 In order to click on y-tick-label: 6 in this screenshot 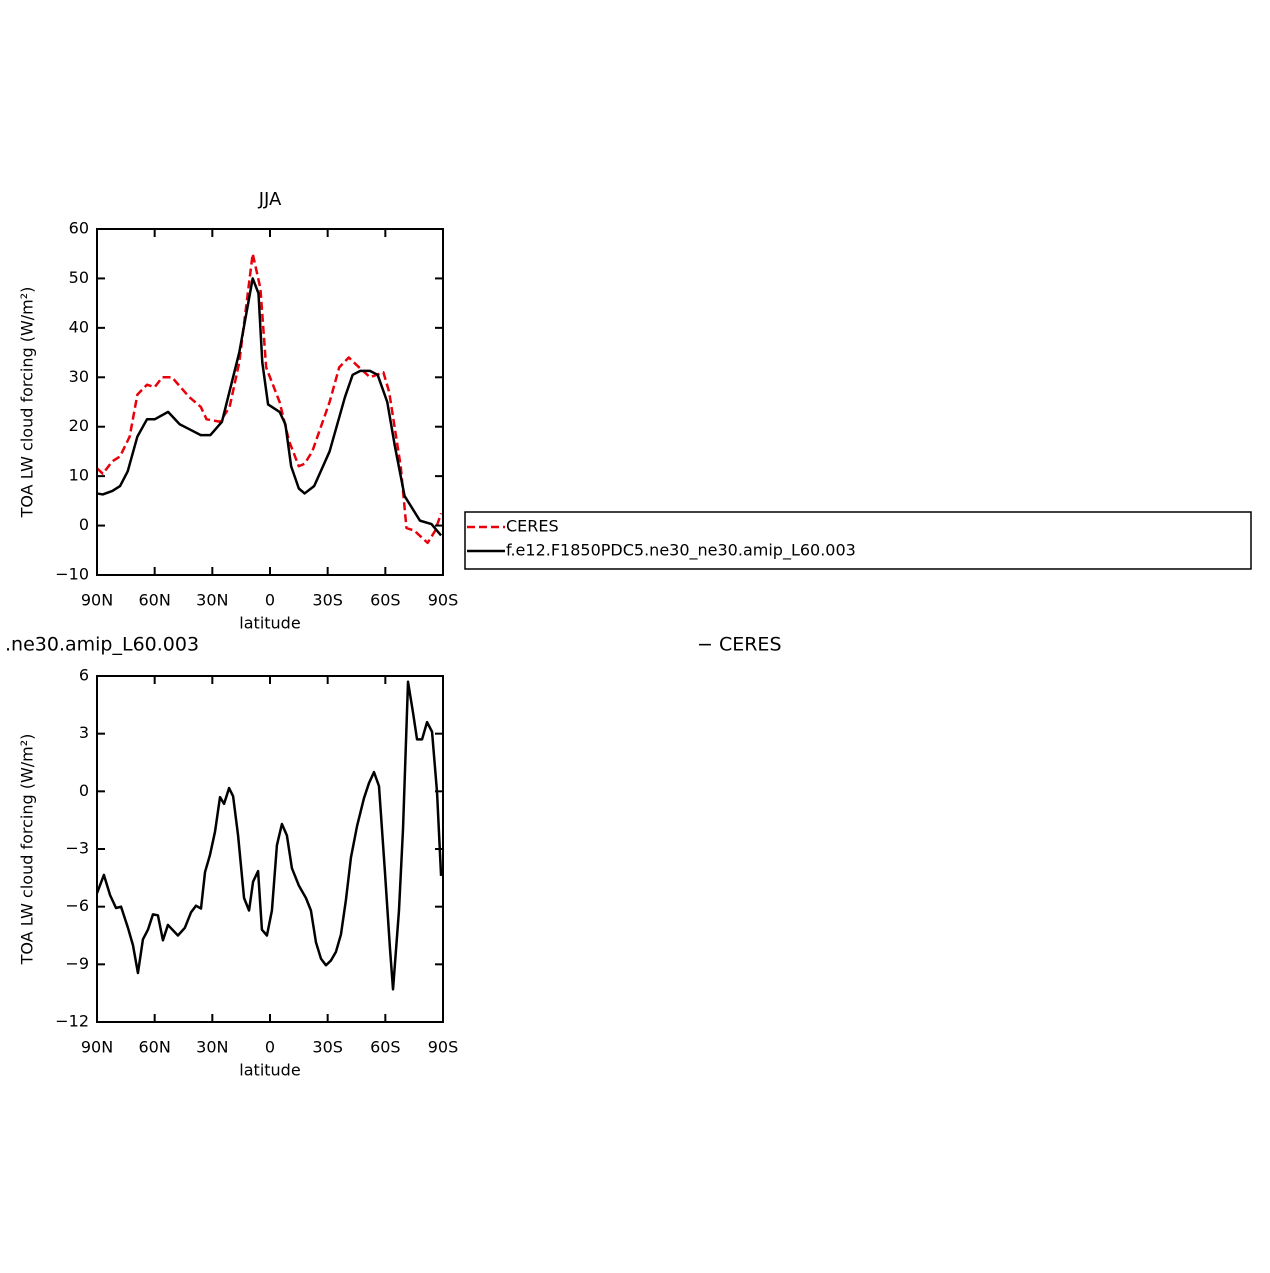, I will do `click(84, 675)`.